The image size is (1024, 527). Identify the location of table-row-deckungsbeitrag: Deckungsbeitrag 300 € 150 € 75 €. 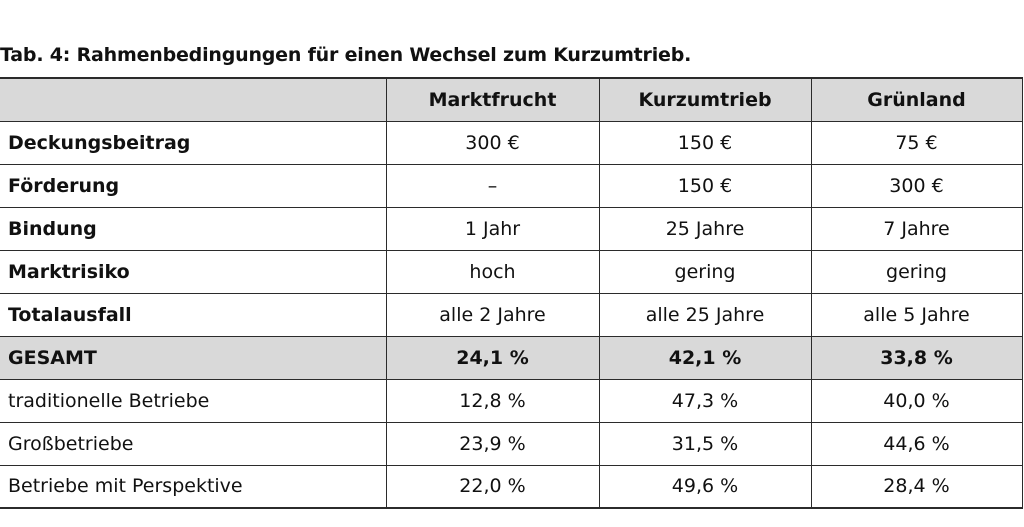
(511, 142).